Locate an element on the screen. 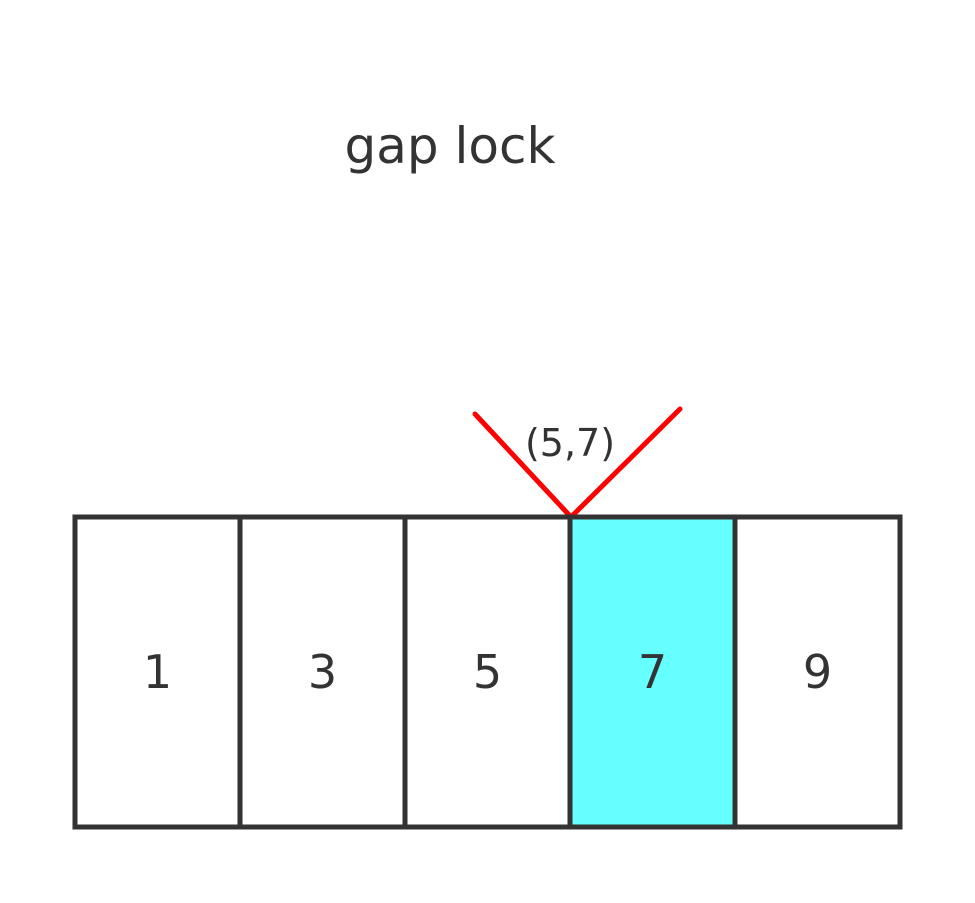 This screenshot has height=903, width=975. record-cell-value: 1 is located at coordinates (157, 672).